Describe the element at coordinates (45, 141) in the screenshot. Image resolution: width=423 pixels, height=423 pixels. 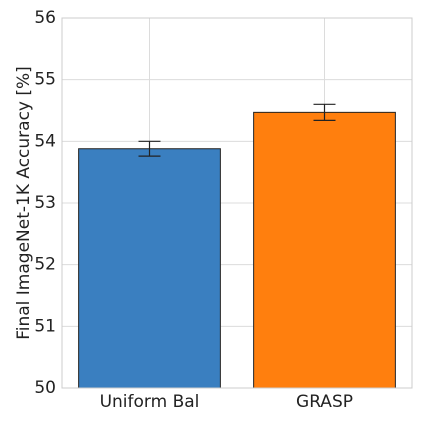
I see `y-tick-label: 54` at that location.